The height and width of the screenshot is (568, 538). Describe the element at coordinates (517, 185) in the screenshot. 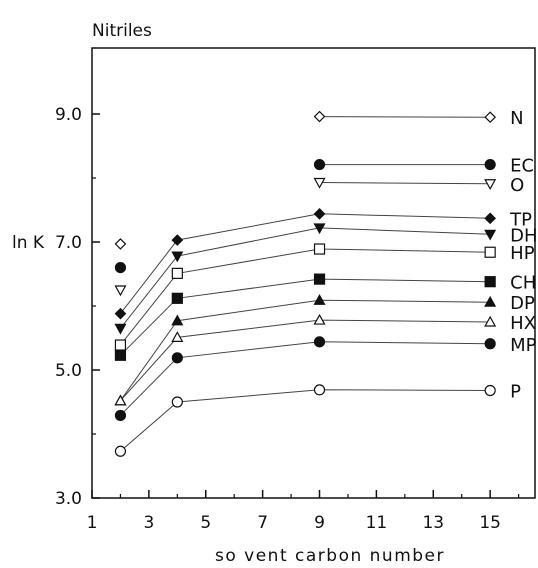

I see `series-label-o: O` at that location.